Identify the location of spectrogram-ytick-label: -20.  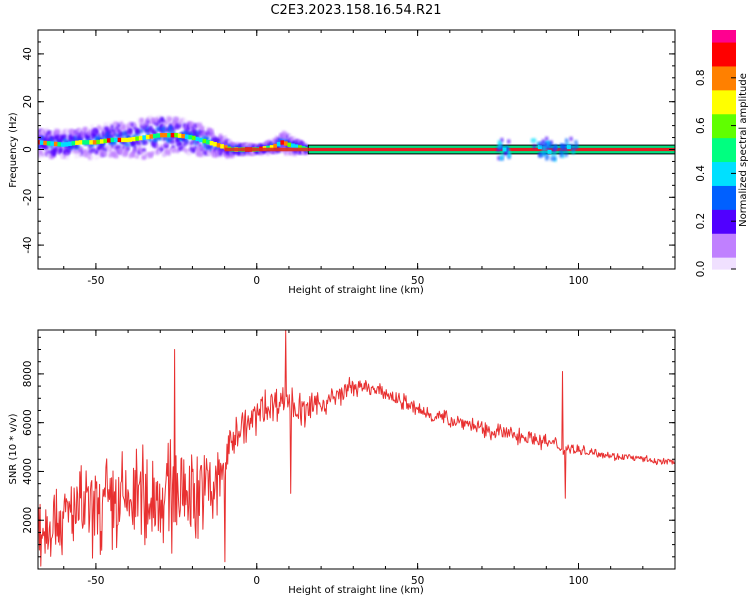
(28, 197).